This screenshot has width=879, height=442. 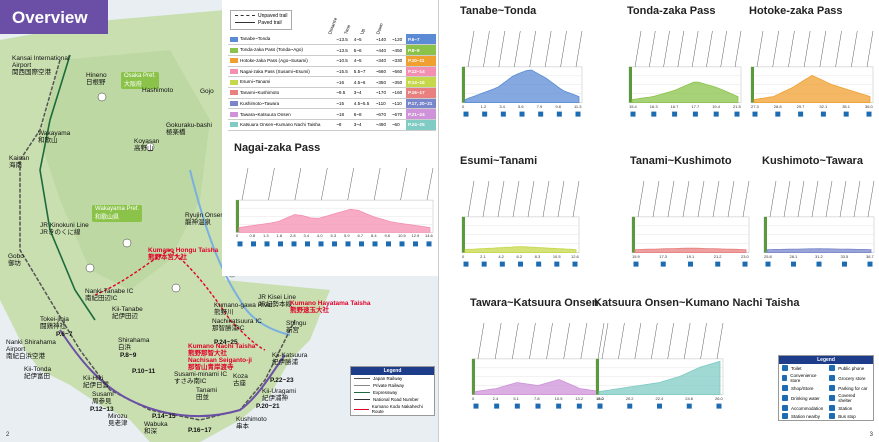 I want to click on map-label: Kansai International Airport 関西国際空港, so click(x=41, y=65).